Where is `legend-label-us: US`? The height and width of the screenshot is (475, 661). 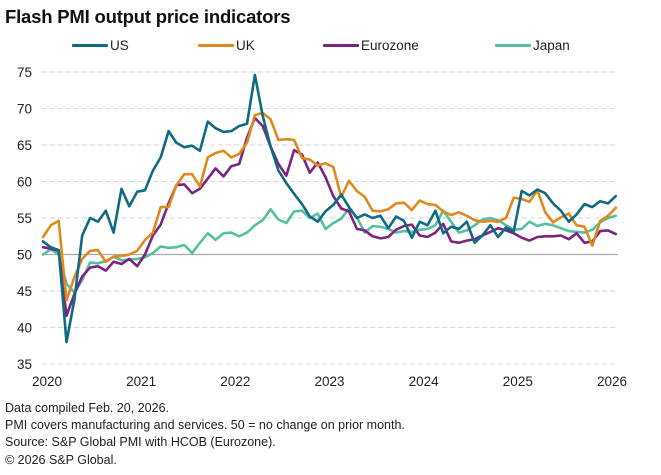 legend-label-us: US is located at coordinates (119, 45).